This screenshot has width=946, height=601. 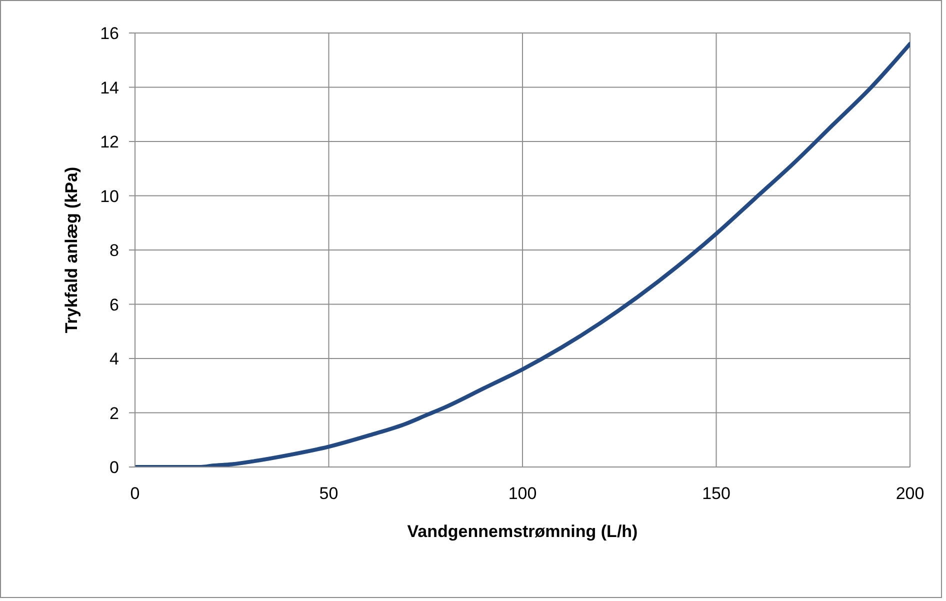 I want to click on x-tick-label: 50, so click(x=328, y=494).